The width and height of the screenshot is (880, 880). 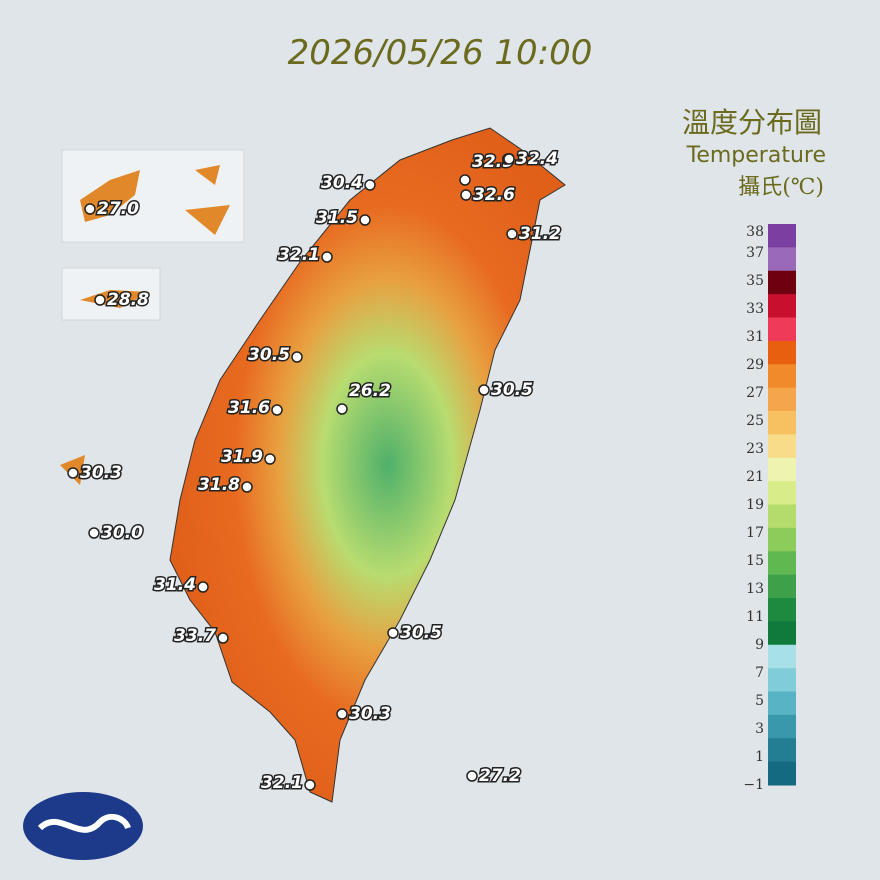 I want to click on colorbar-tick-label: 13, so click(x=755, y=589).